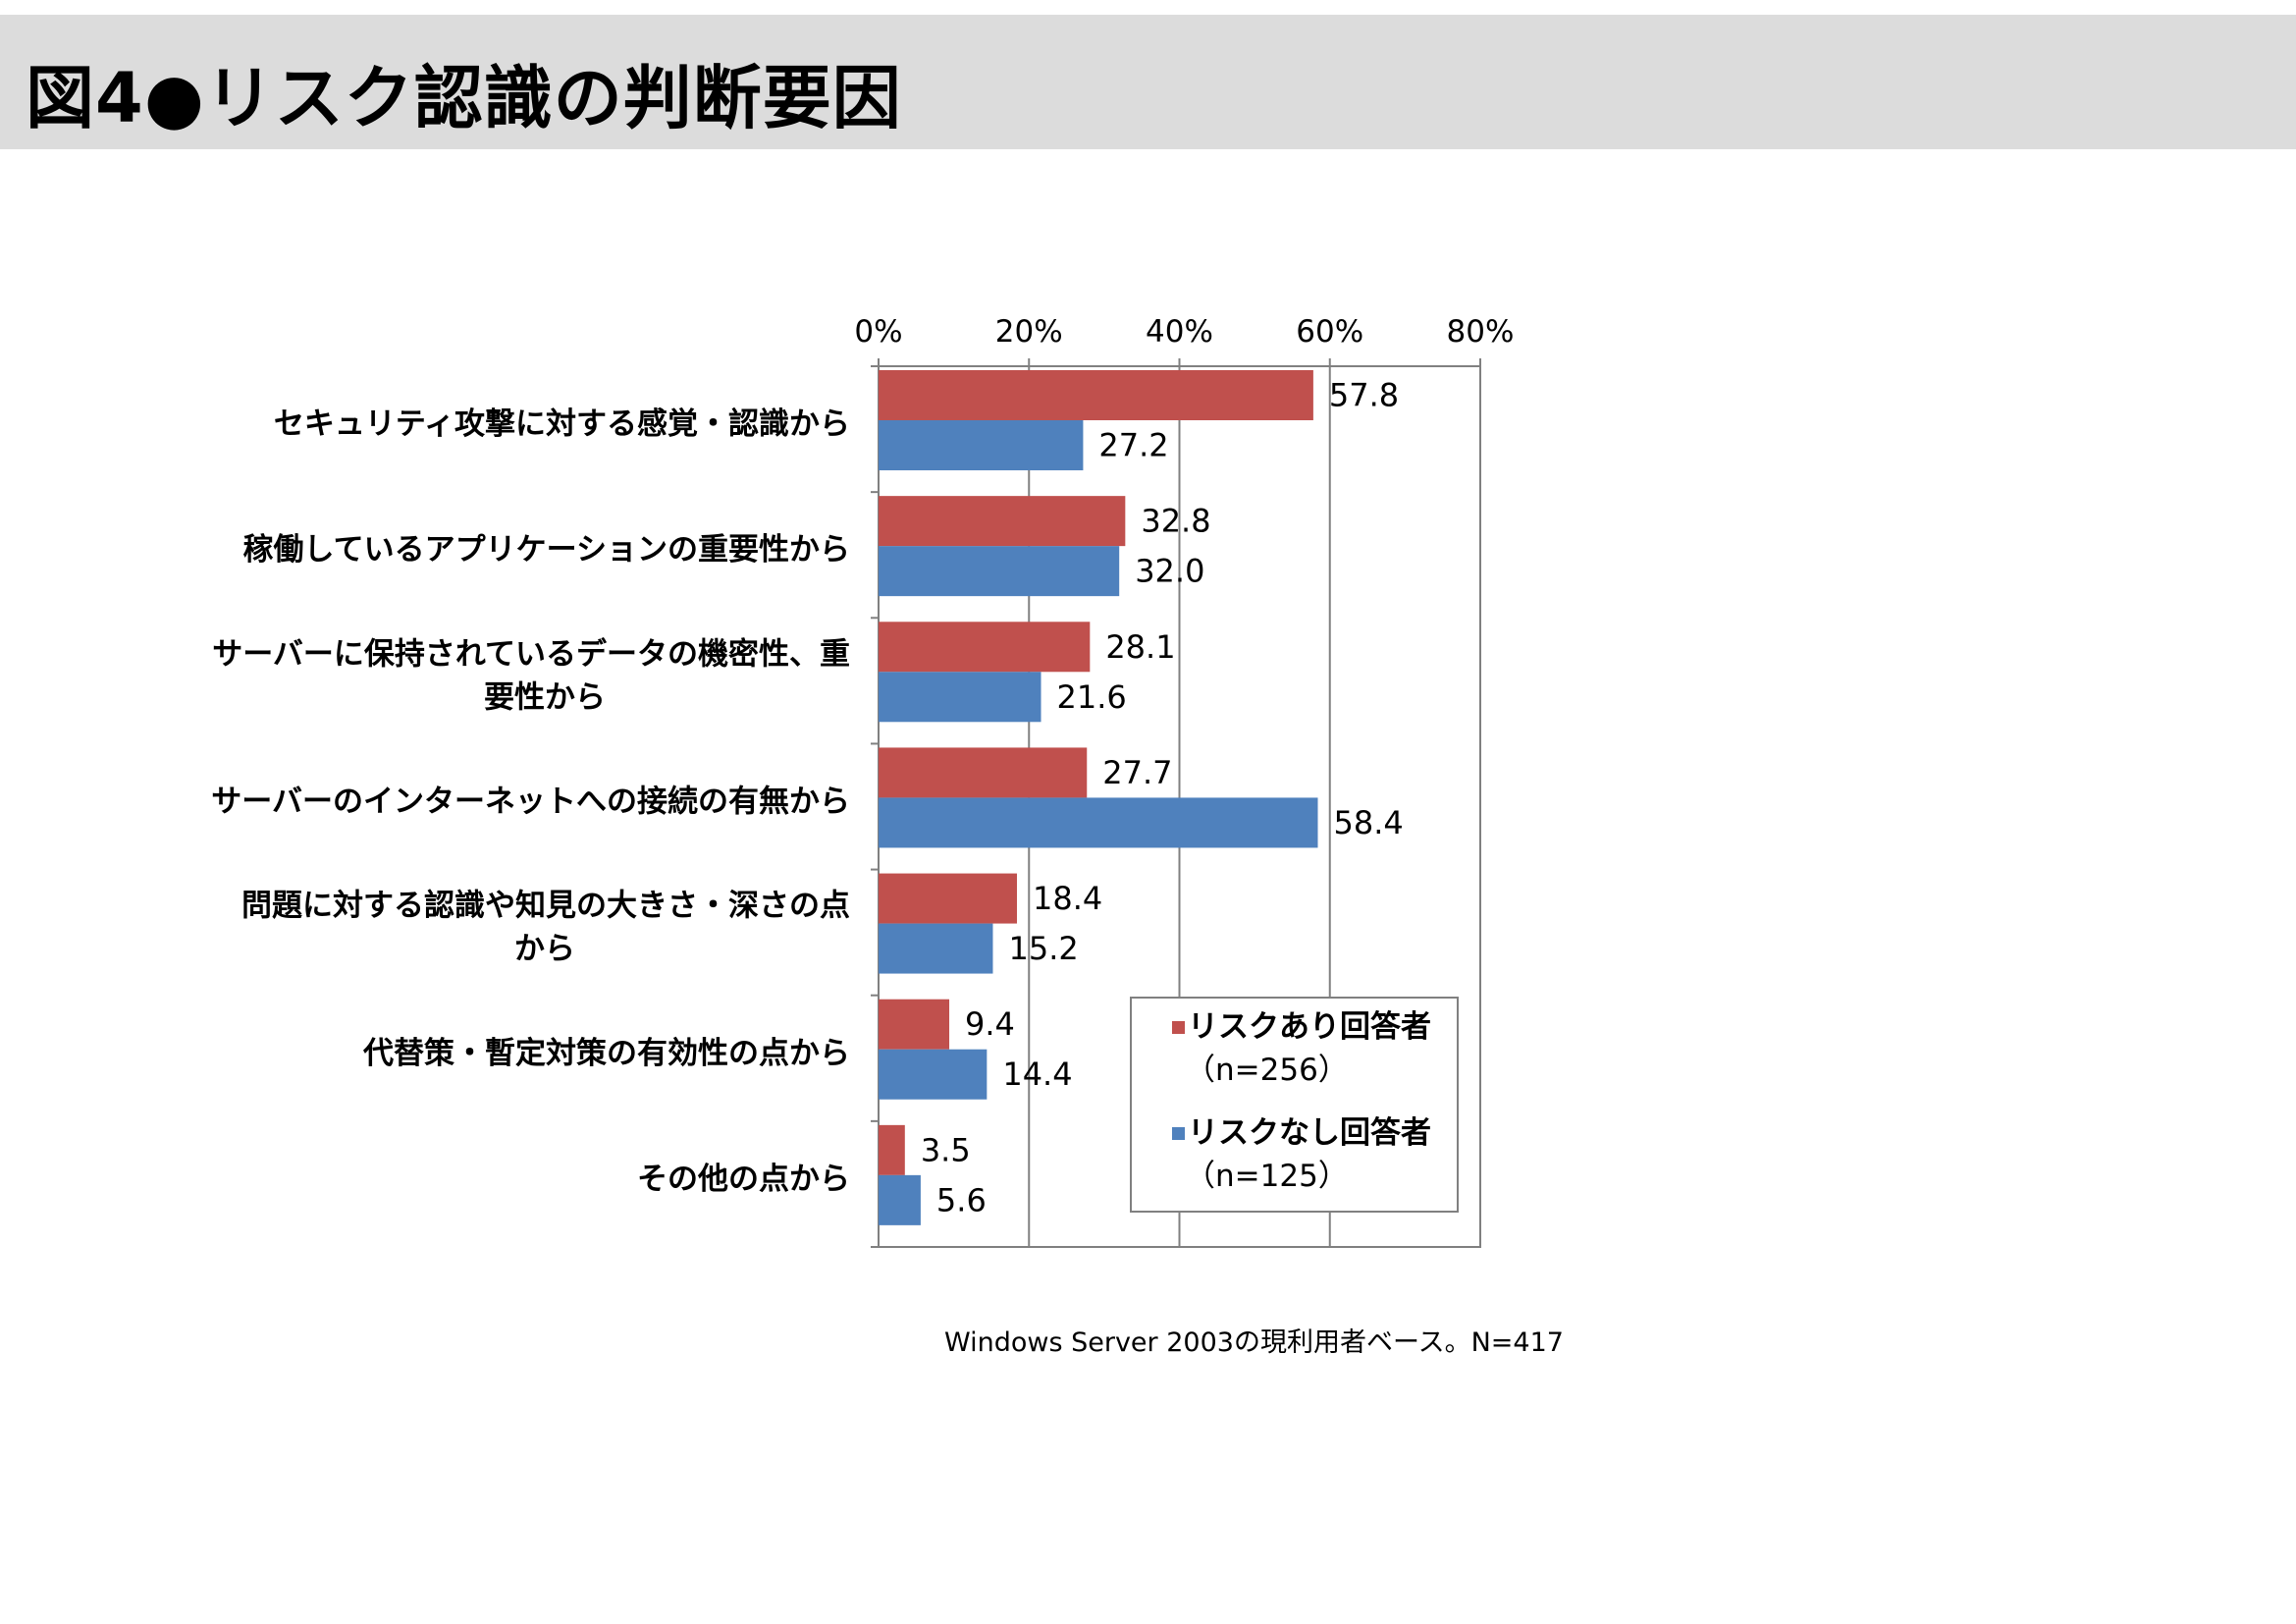 This screenshot has width=2296, height=1624. What do you see at coordinates (1481, 332) in the screenshot?
I see `x-tick-label: 80%` at bounding box center [1481, 332].